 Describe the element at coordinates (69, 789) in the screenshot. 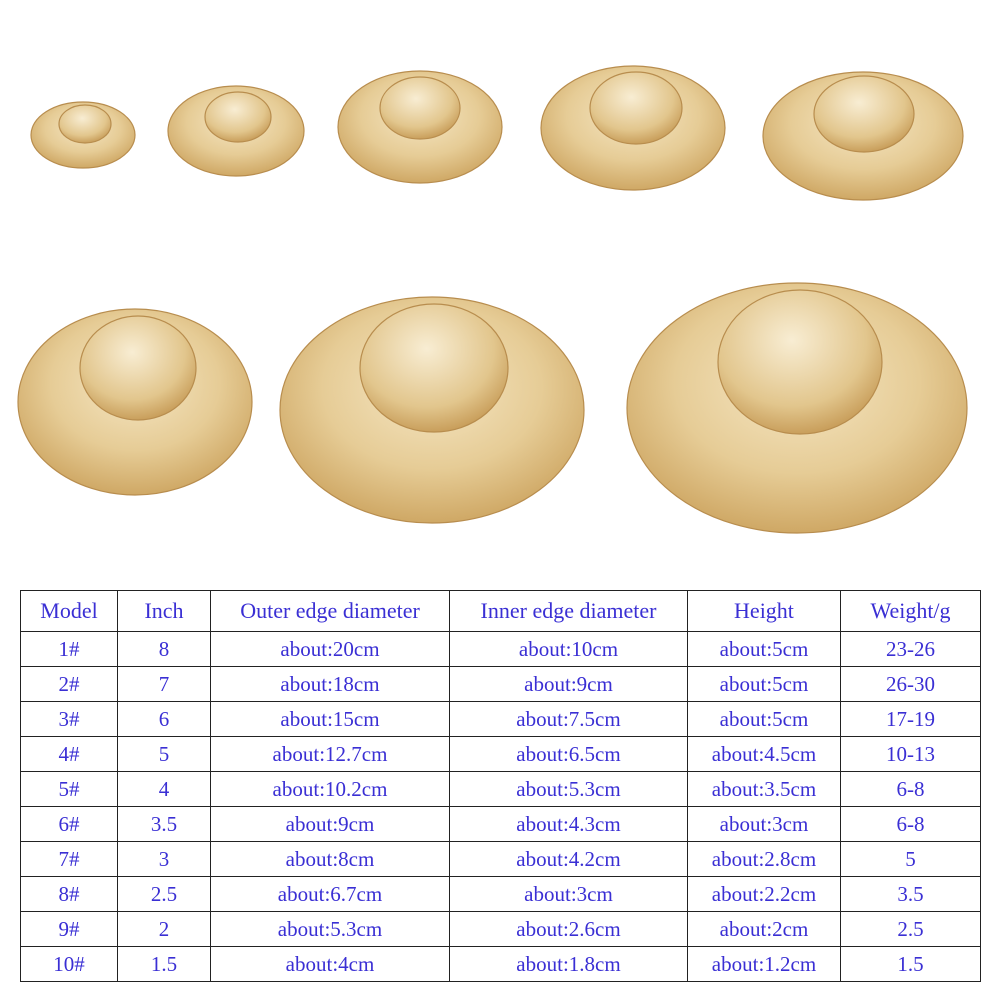

I see `table-cell: 5#` at that location.